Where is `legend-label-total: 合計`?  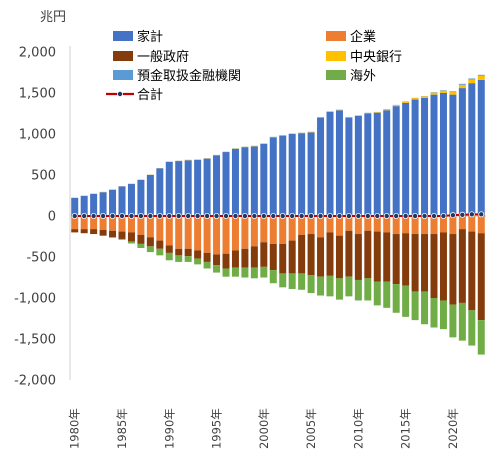 legend-label-total: 合計 is located at coordinates (150, 95).